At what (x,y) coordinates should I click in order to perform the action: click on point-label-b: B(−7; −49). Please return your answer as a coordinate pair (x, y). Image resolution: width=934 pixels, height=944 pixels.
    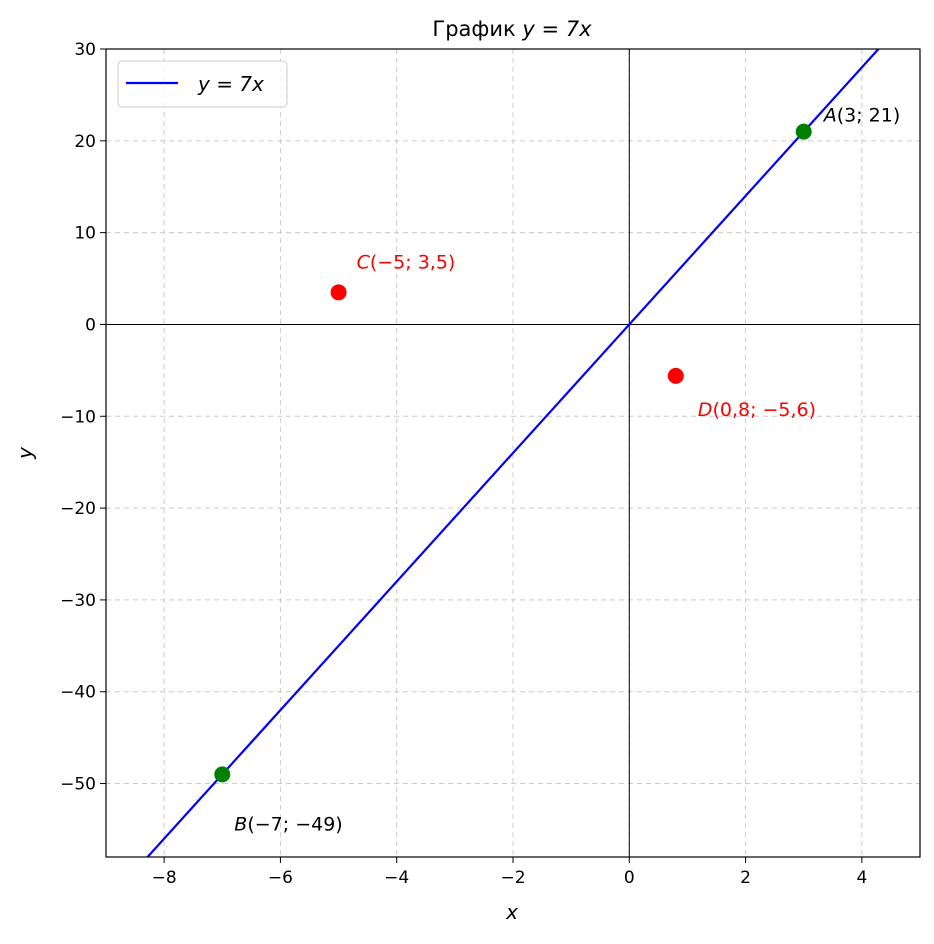
    Looking at the image, I should click on (288, 824).